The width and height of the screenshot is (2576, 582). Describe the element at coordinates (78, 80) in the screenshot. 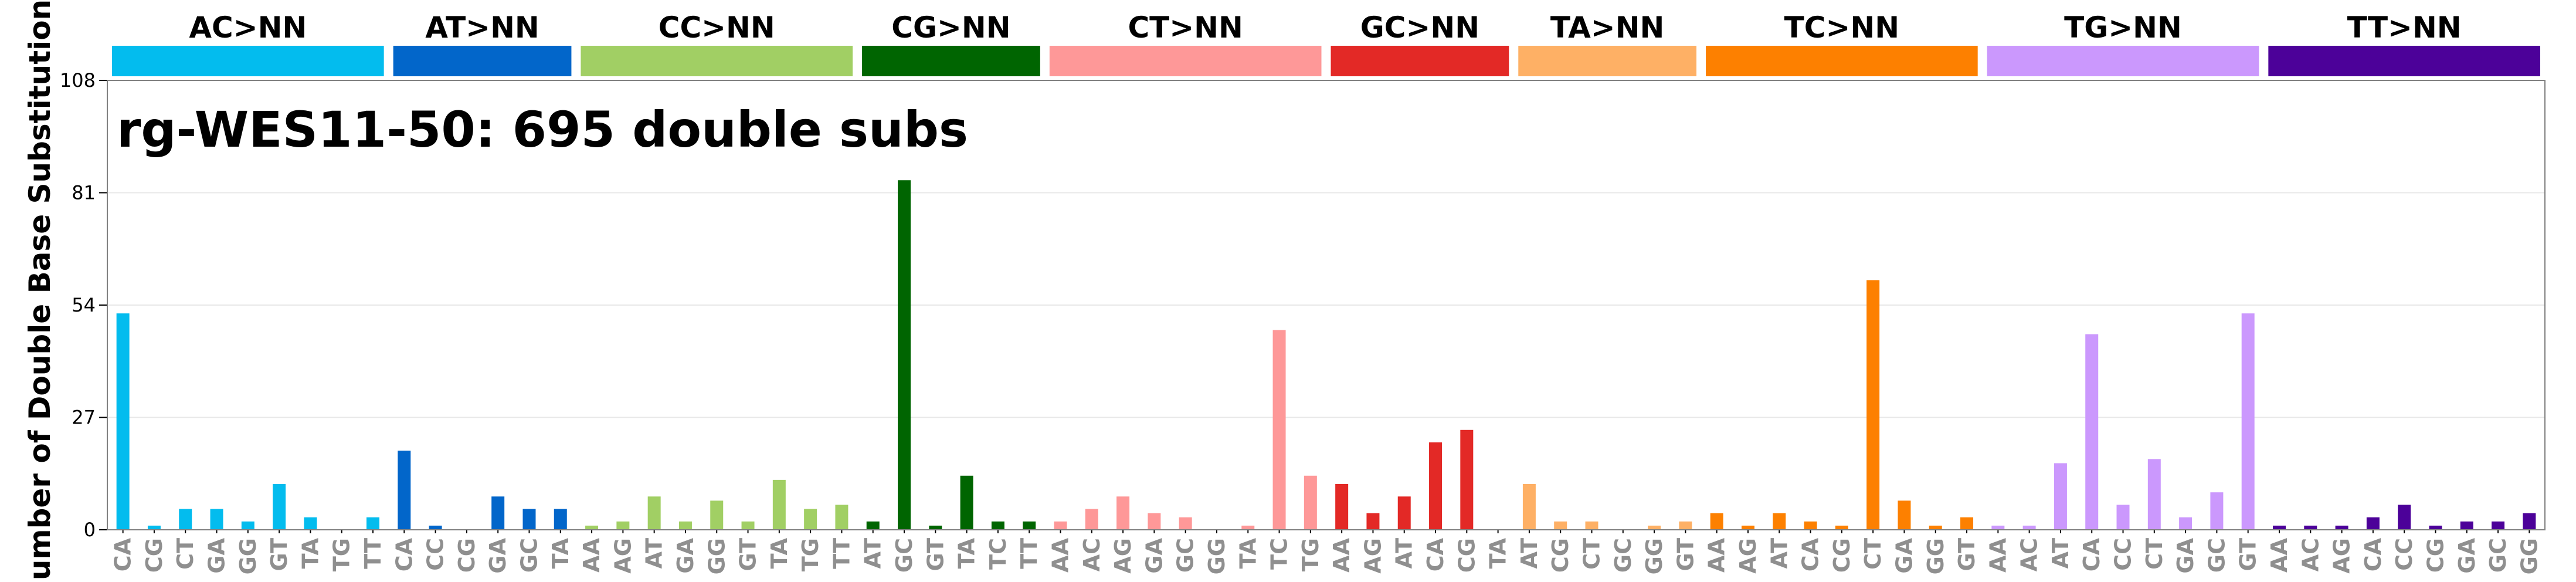

I see `y-tick-label: 108` at that location.